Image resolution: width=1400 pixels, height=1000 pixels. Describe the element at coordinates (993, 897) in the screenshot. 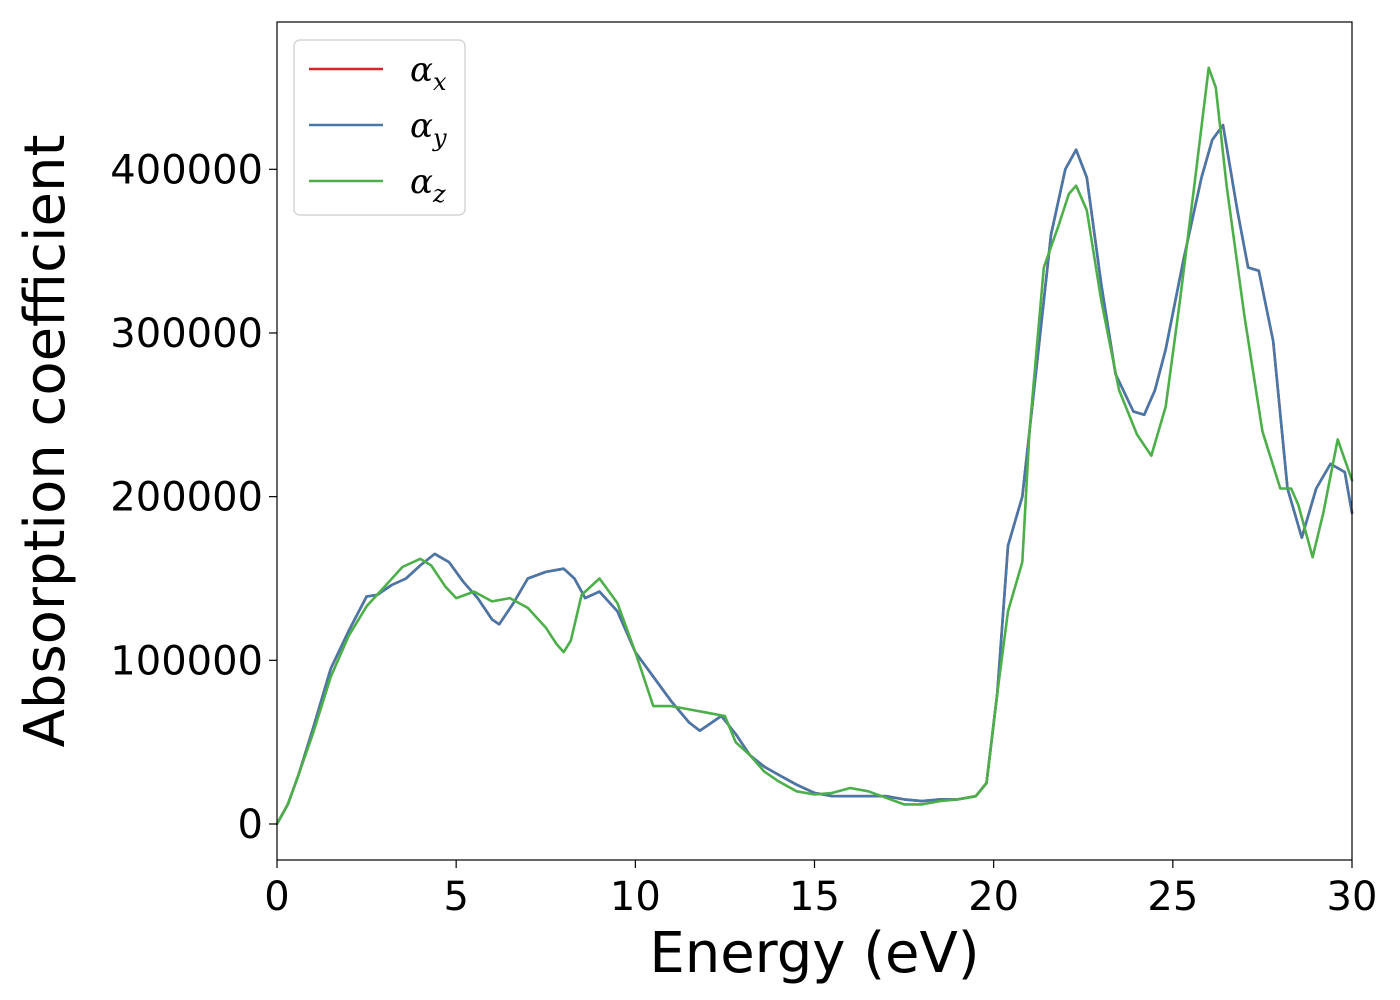

I see `x-tick-label: 20` at that location.